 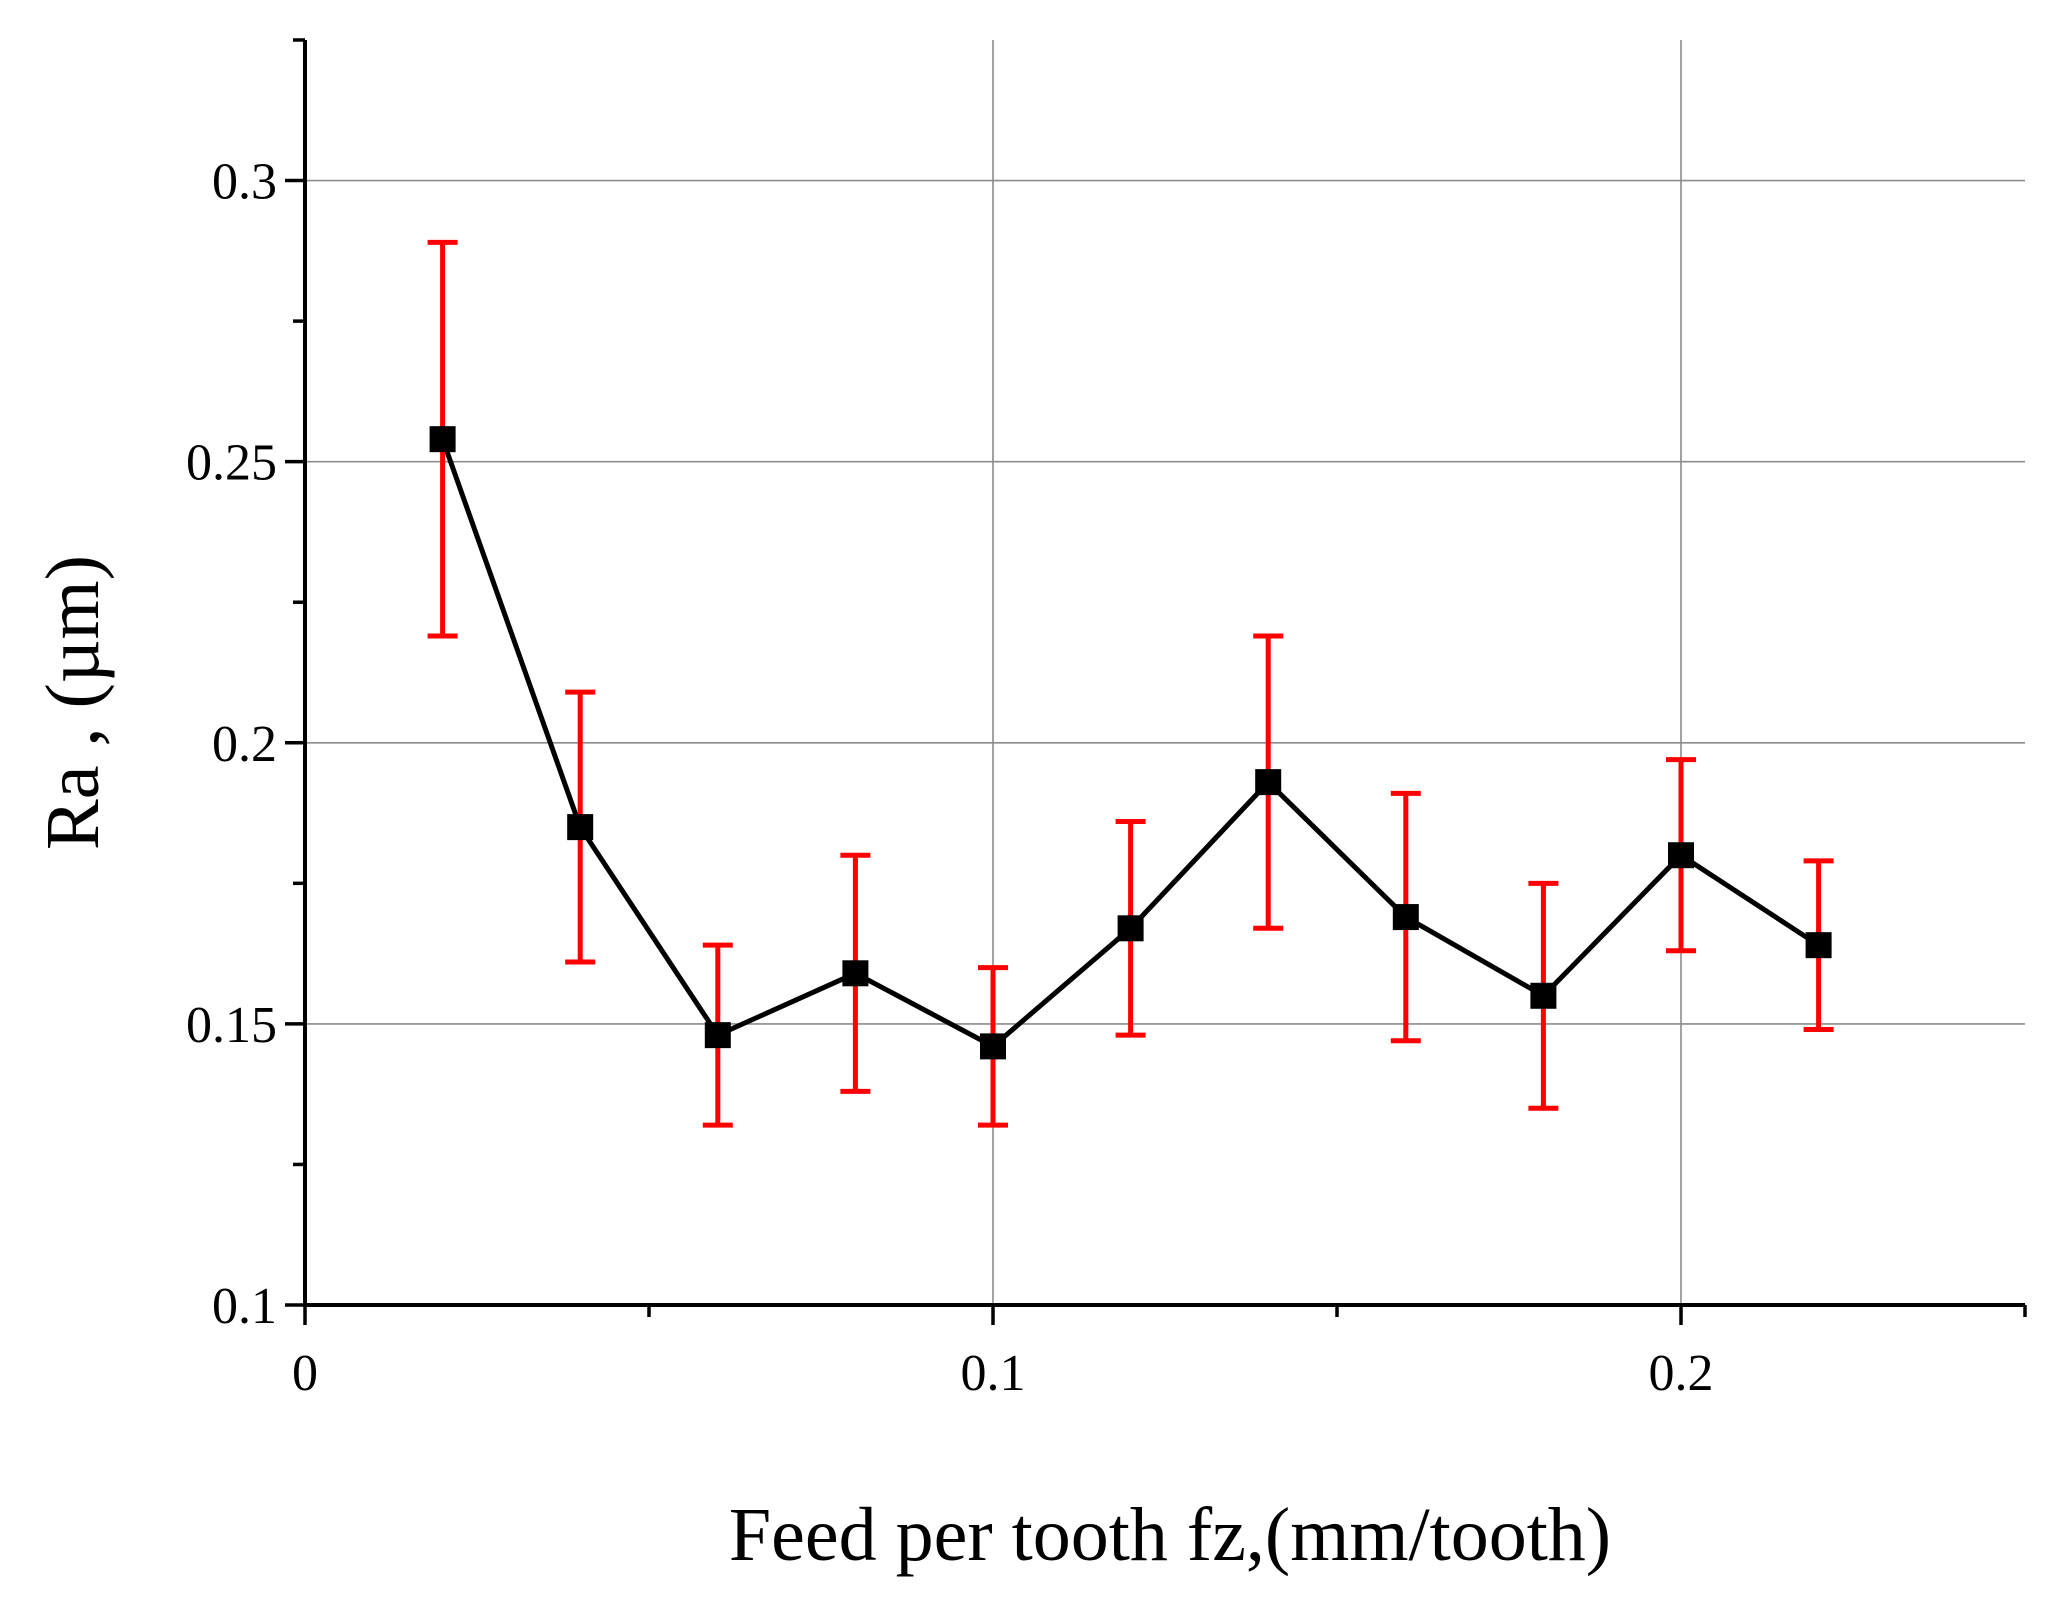 What do you see at coordinates (244, 744) in the screenshot?
I see `y-tick-label: 0.2` at bounding box center [244, 744].